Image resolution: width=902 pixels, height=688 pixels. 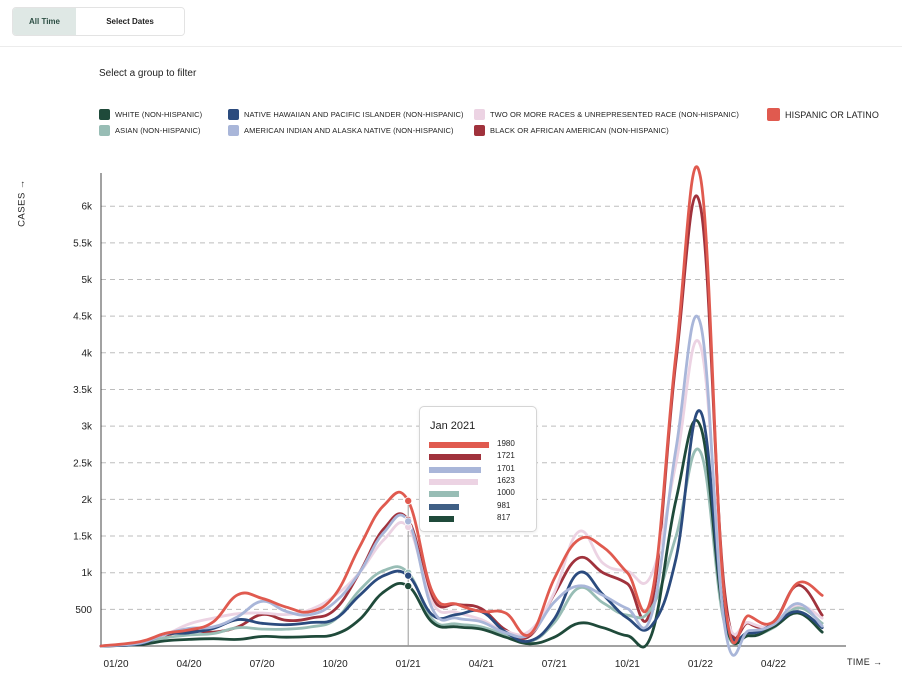 I want to click on x-tick-label: 10/20, so click(x=335, y=664).